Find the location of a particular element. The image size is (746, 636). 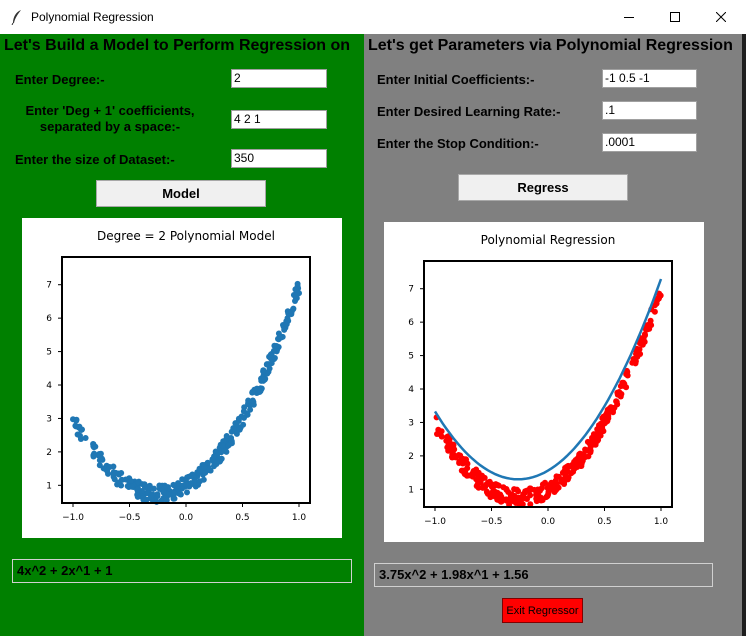

model-x-axis: −1.0 −0.5 0.0 0.5 1.0 is located at coordinates (184, 513).